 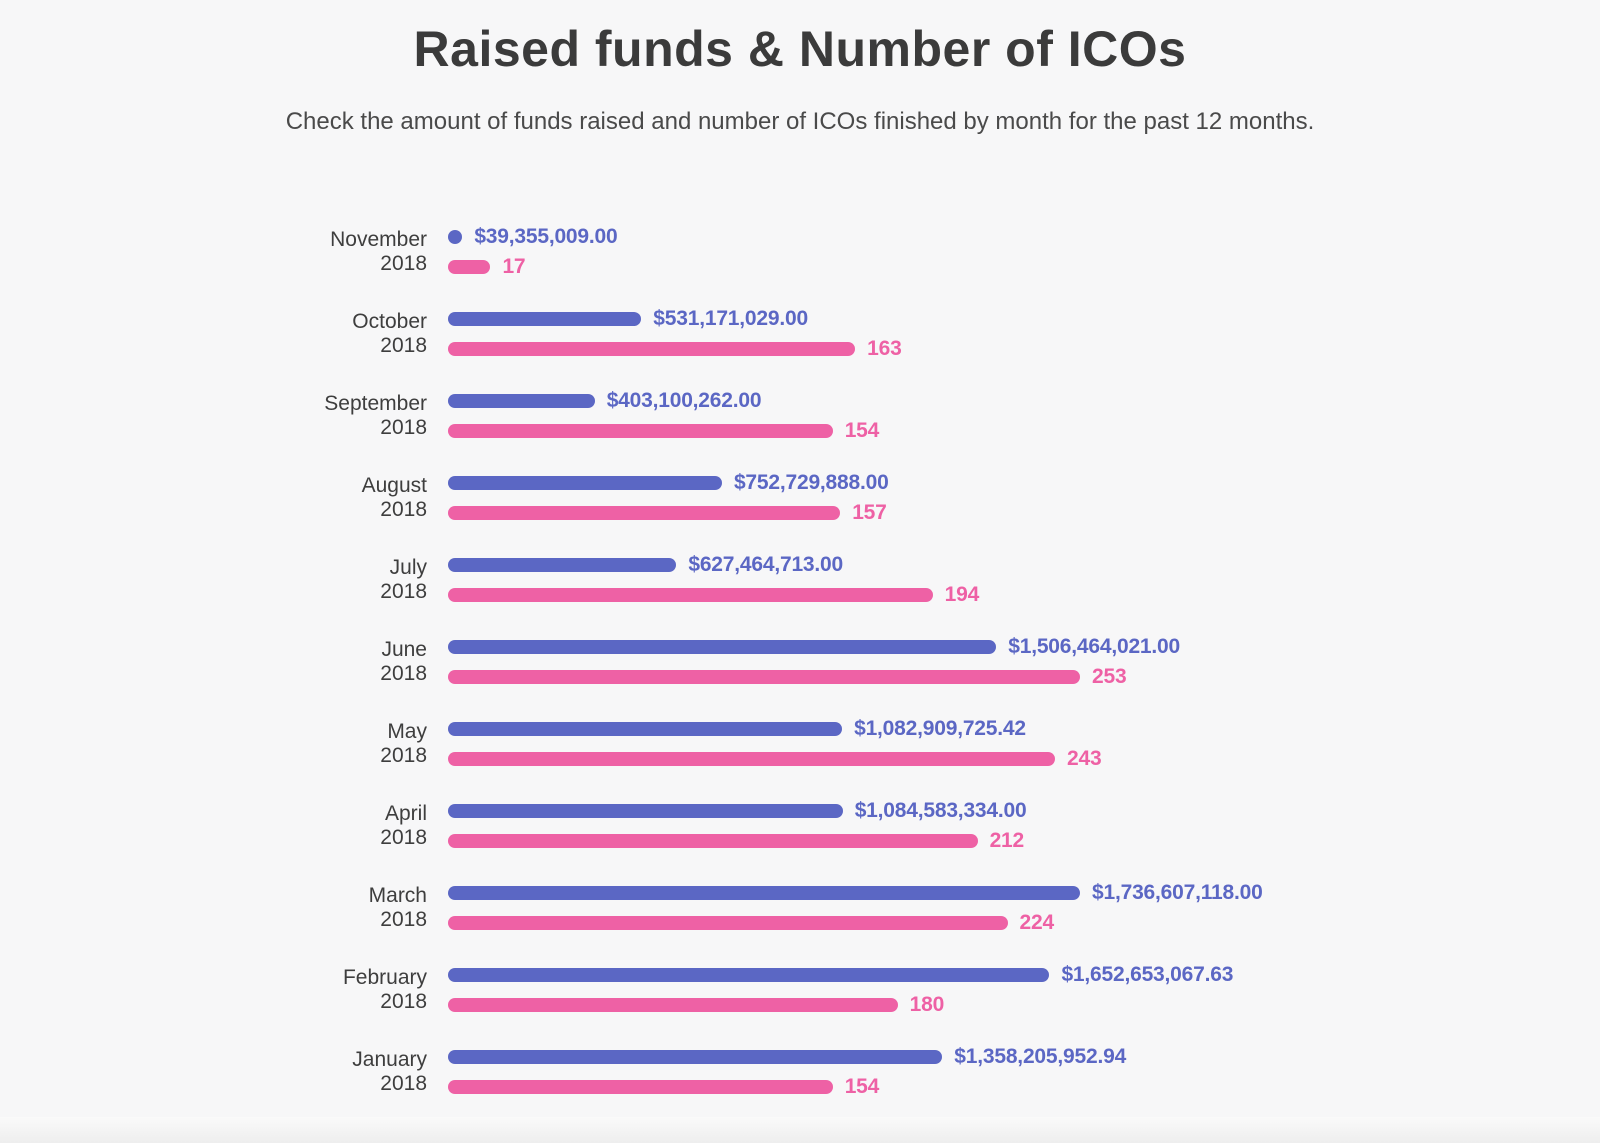 What do you see at coordinates (514, 266) in the screenshot?
I see `icos-value-label: 17` at bounding box center [514, 266].